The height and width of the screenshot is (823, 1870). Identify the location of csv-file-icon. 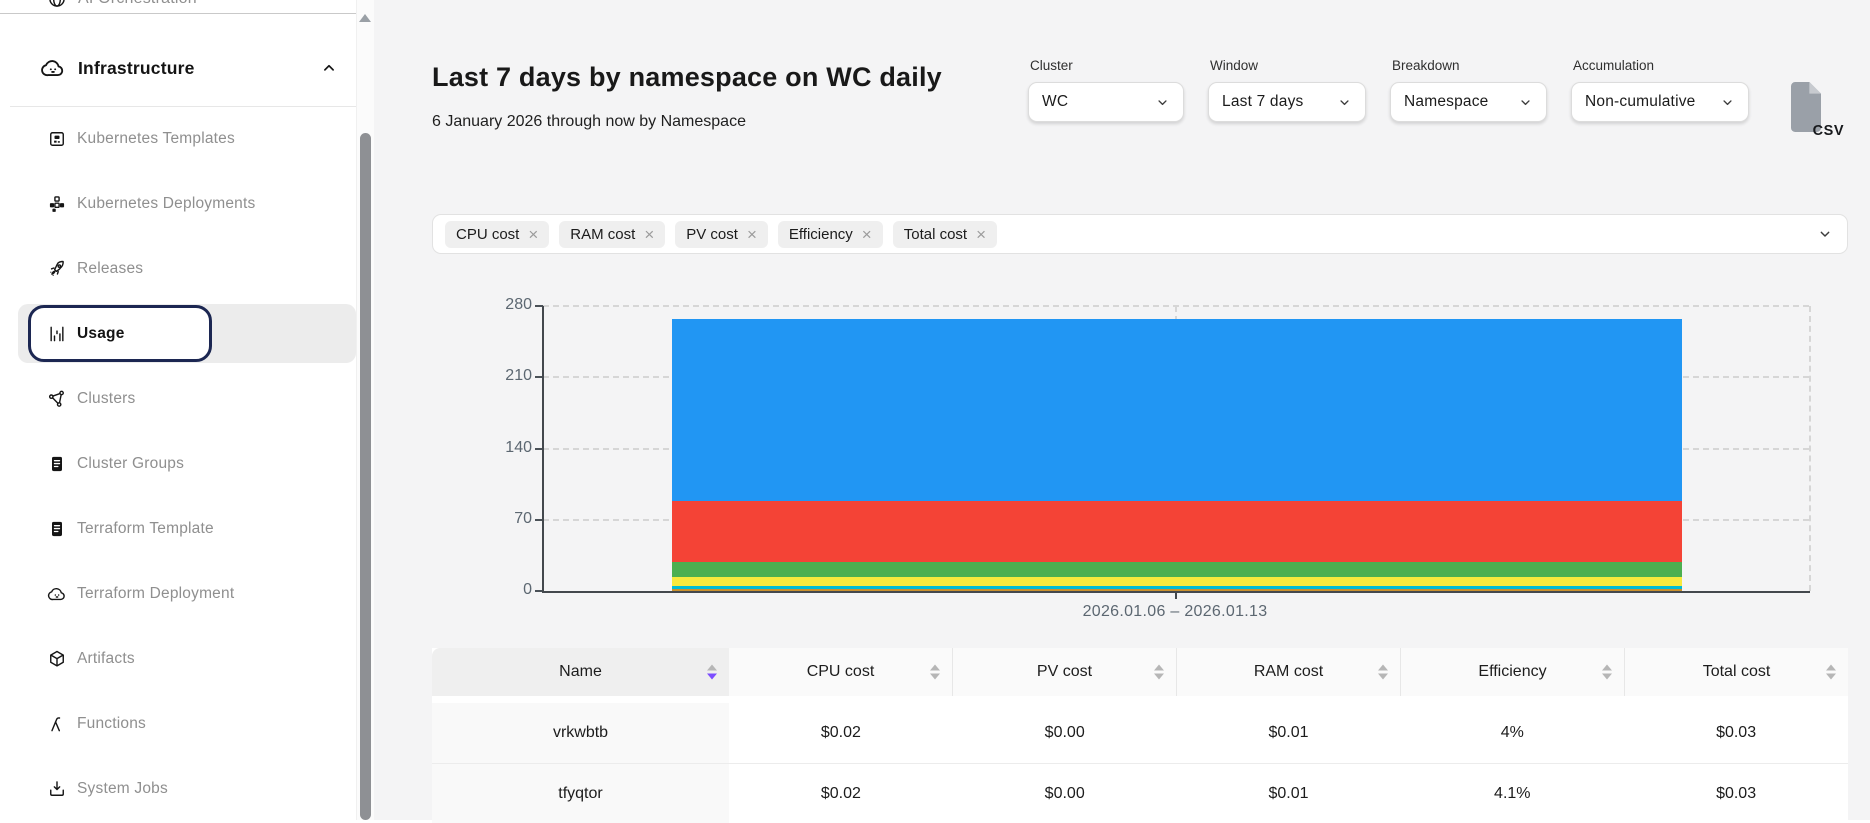
(1806, 107).